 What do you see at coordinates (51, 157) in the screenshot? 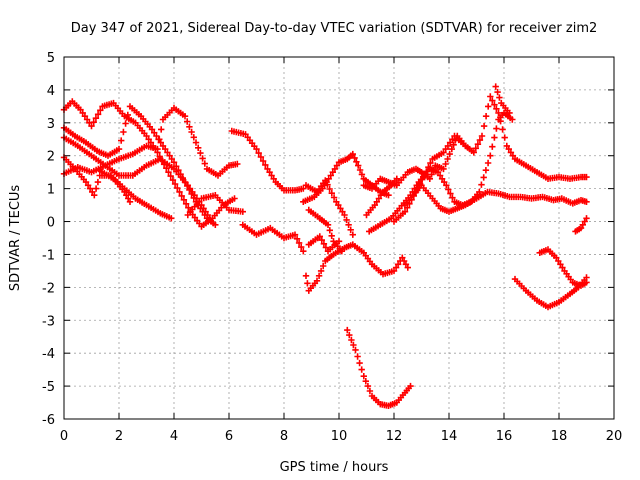
I see `y-tick-label: 2` at bounding box center [51, 157].